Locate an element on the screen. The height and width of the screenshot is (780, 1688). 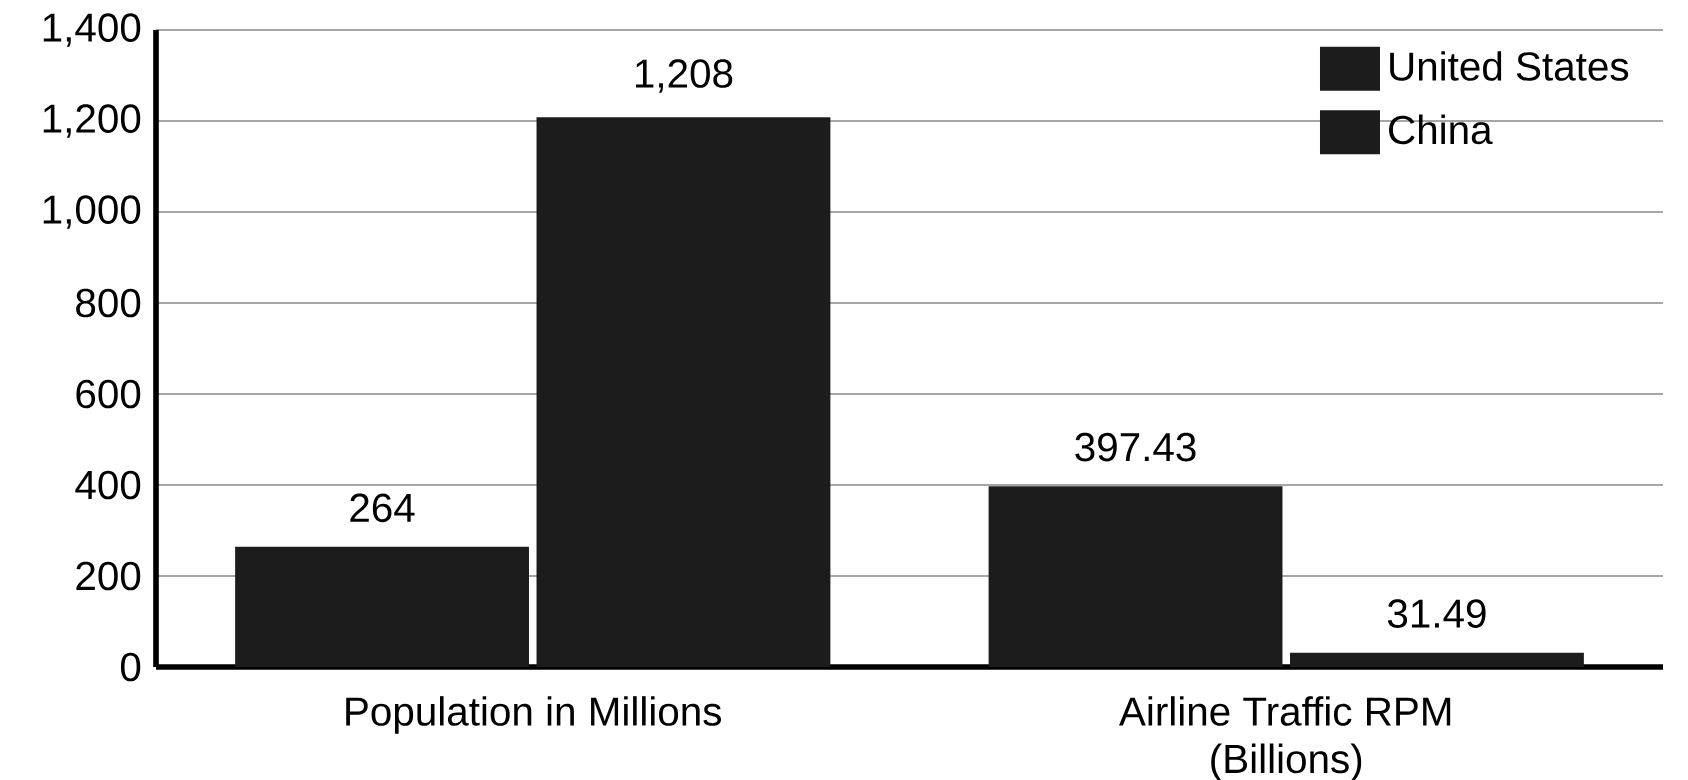
y-tick-label: 400 is located at coordinates (108, 485).